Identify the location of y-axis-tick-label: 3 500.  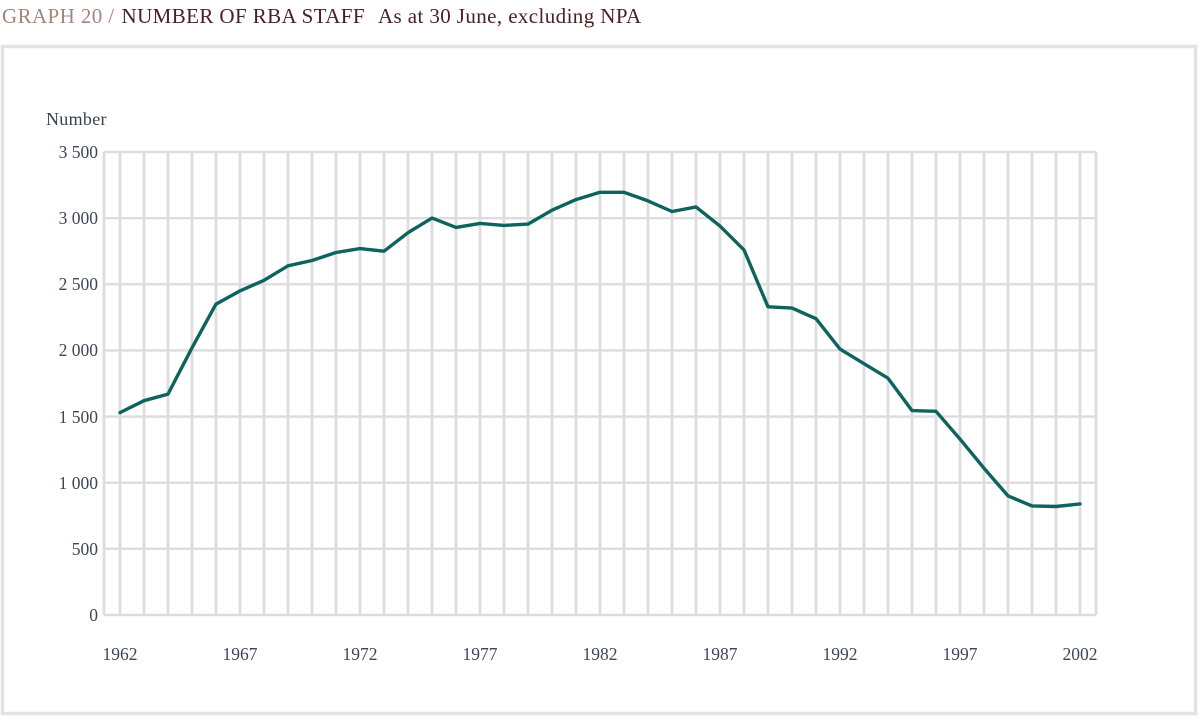
(78, 152).